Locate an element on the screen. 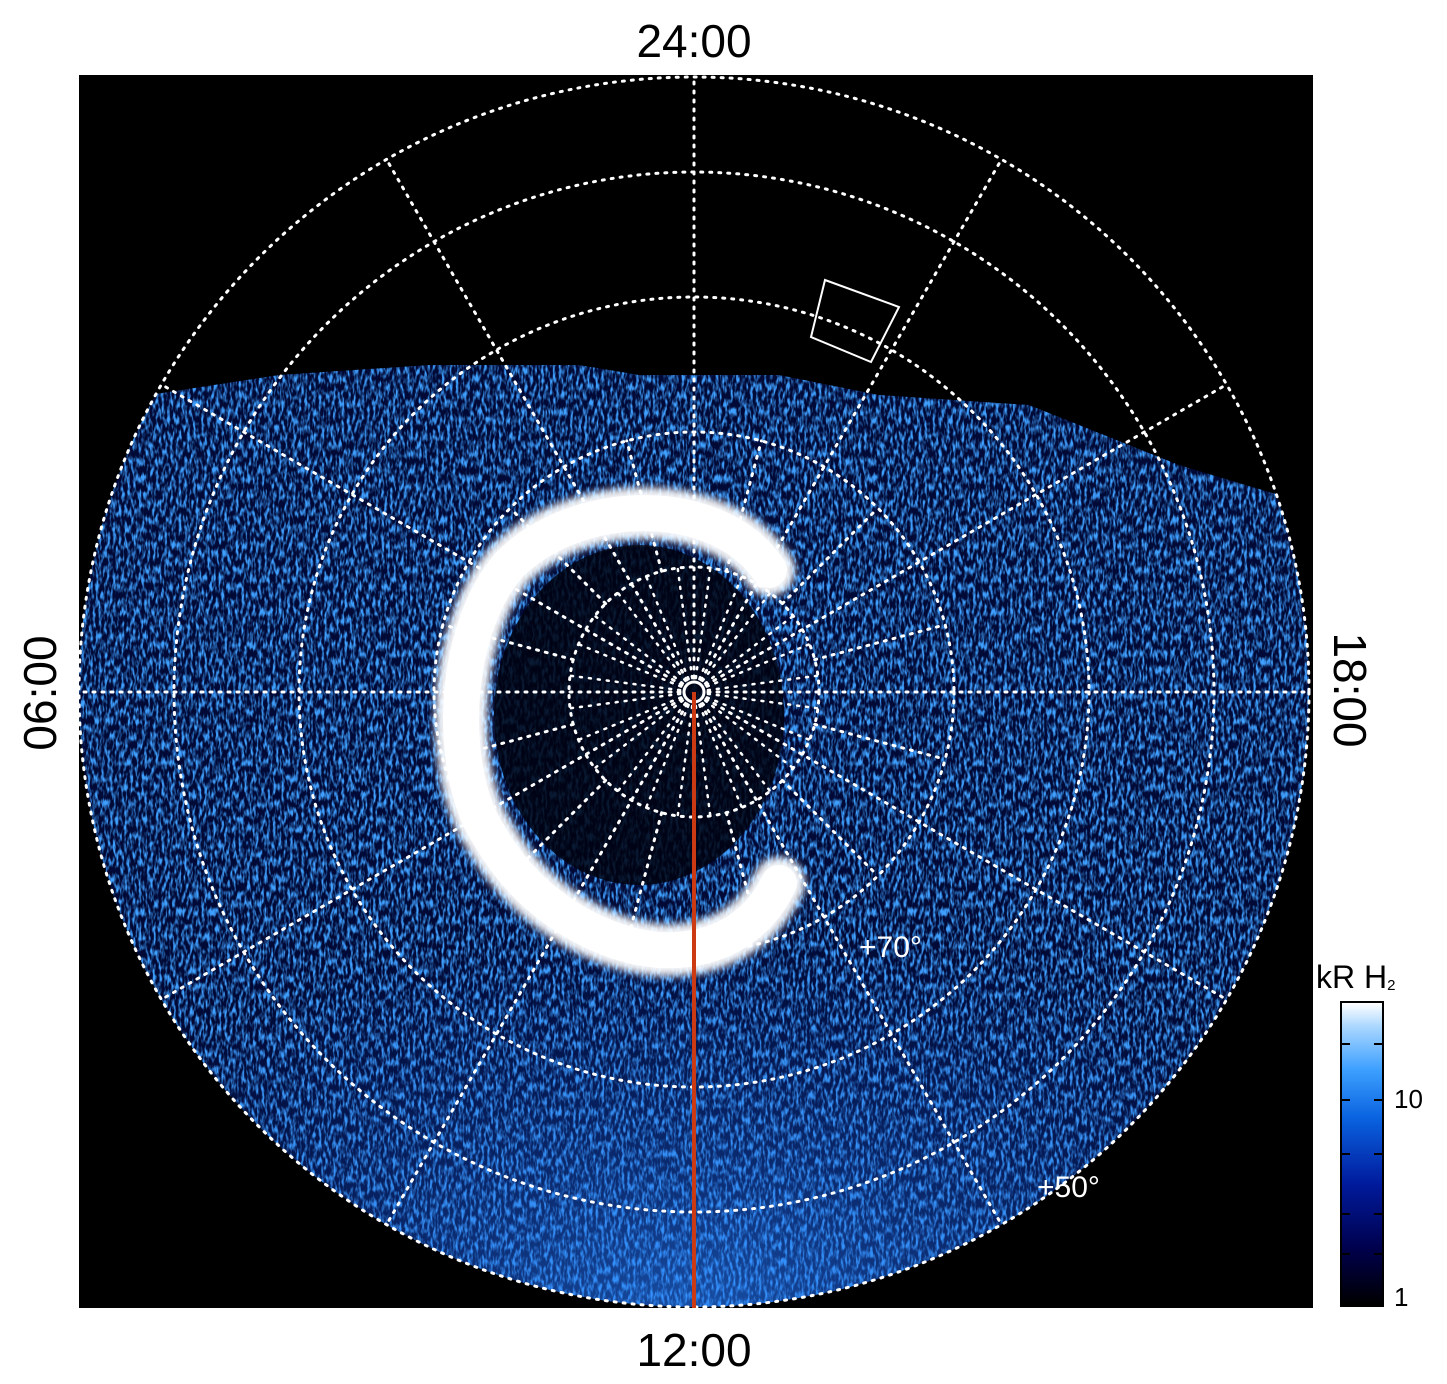 Image resolution: width=1447 pixels, height=1384 pixels. local-time-label-12: 12:00 is located at coordinates (694, 1350).